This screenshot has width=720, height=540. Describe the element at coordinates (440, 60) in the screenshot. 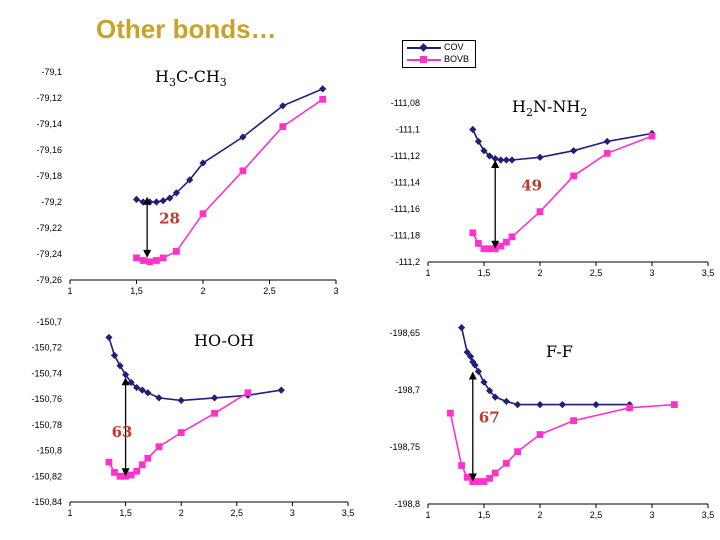

I see `legend-item-bovb: BOVB` at that location.